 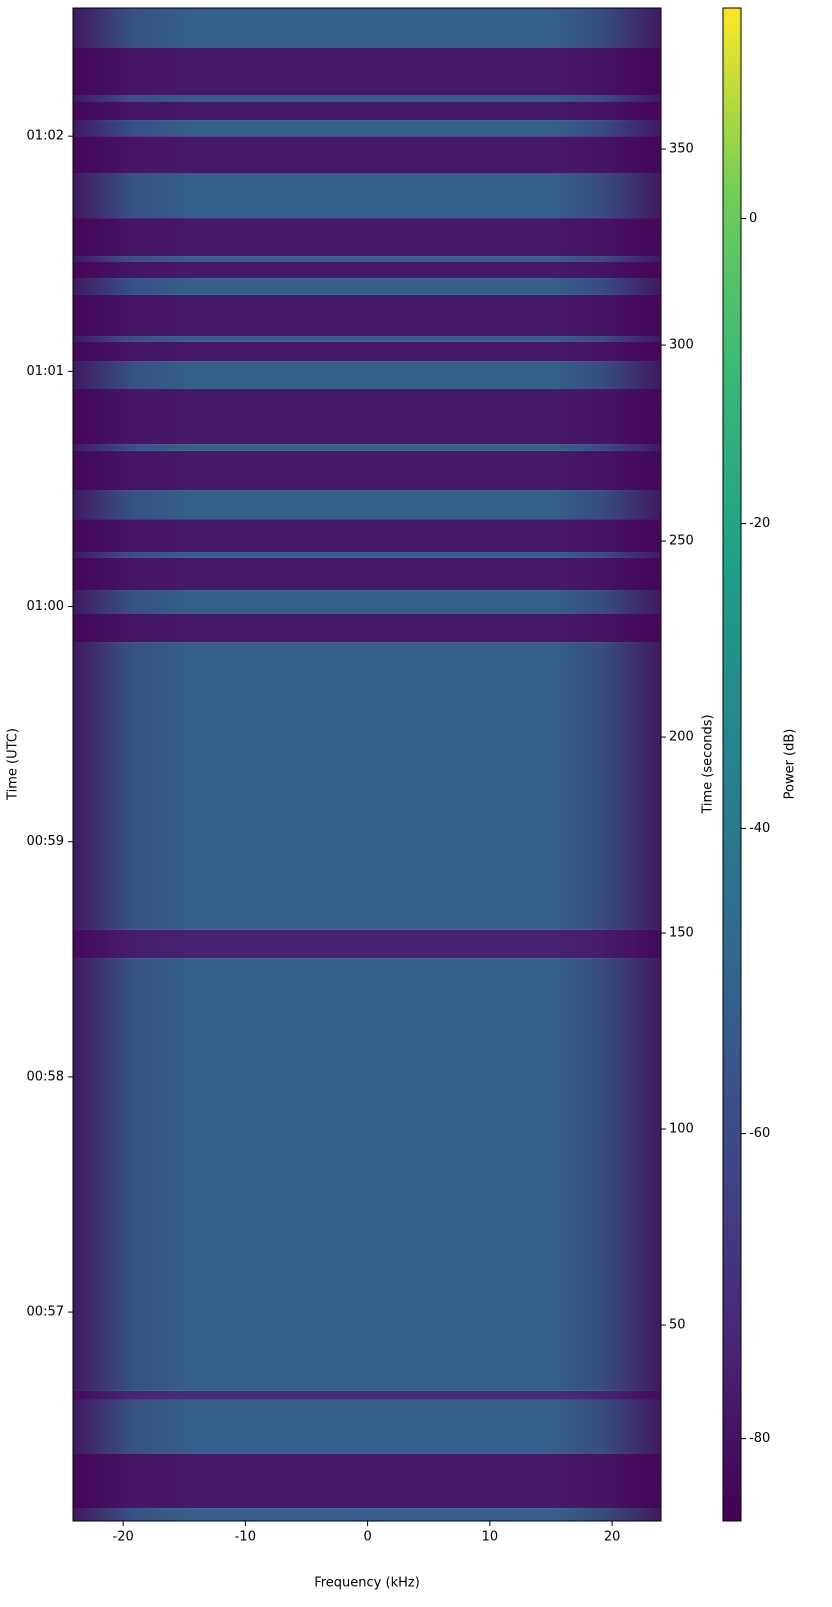 What do you see at coordinates (790, 764) in the screenshot?
I see `colorbar-label: Power (dB)` at bounding box center [790, 764].